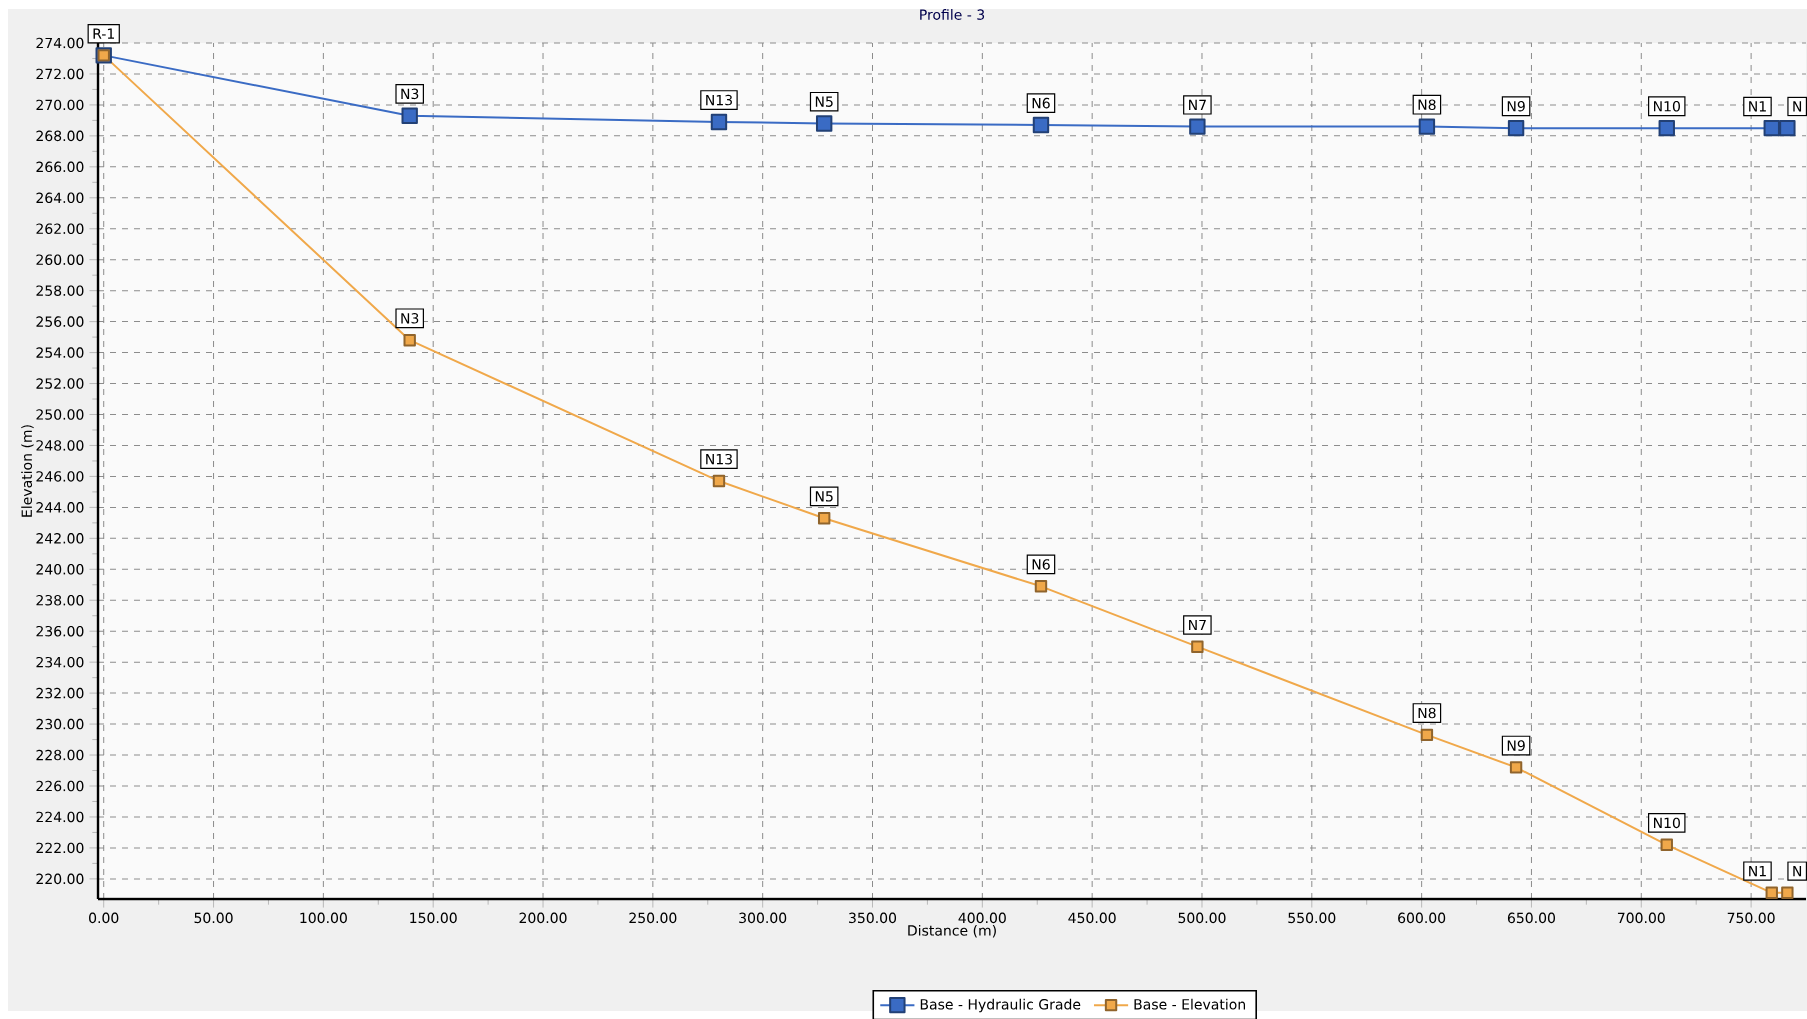 The height and width of the screenshot is (1019, 1807). I want to click on x-tick-label: 50.00, so click(213, 918).